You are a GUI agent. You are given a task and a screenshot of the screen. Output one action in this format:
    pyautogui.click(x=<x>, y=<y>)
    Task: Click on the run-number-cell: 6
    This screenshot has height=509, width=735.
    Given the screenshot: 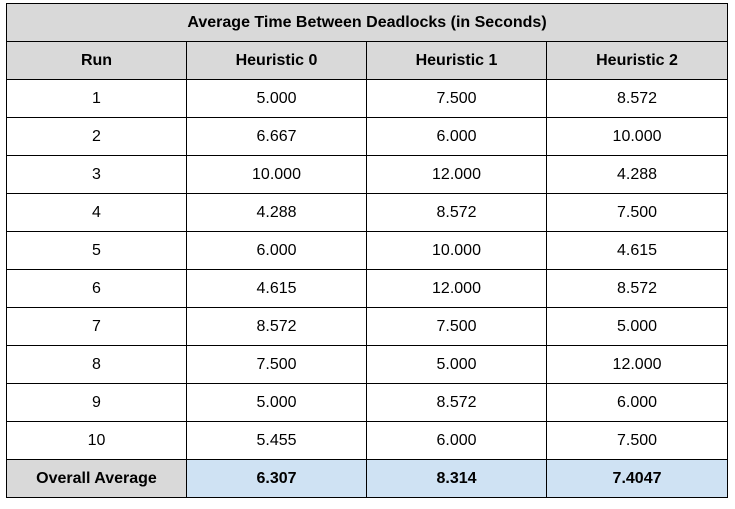 What is the action you would take?
    pyautogui.click(x=96, y=288)
    